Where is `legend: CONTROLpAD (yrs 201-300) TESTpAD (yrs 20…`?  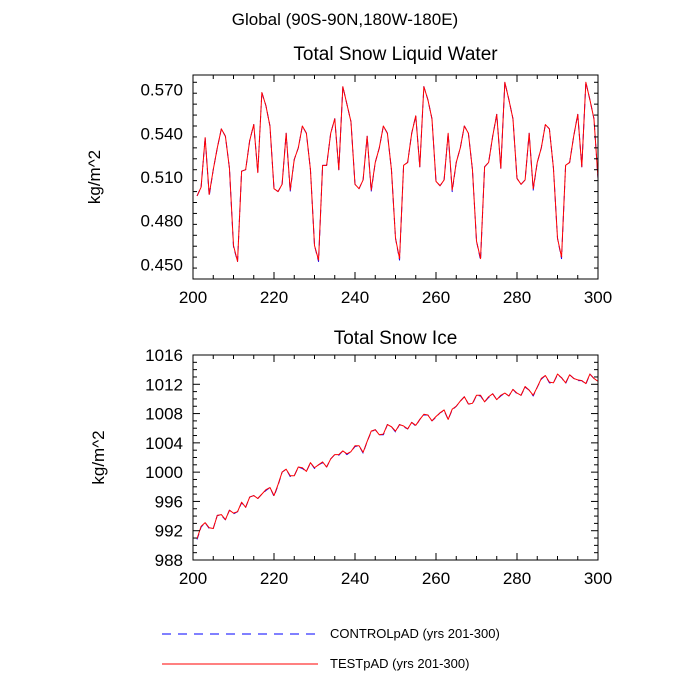
legend: CONTROLpAD (yrs 201-300) TESTpAD (yrs 20… is located at coordinates (331, 648).